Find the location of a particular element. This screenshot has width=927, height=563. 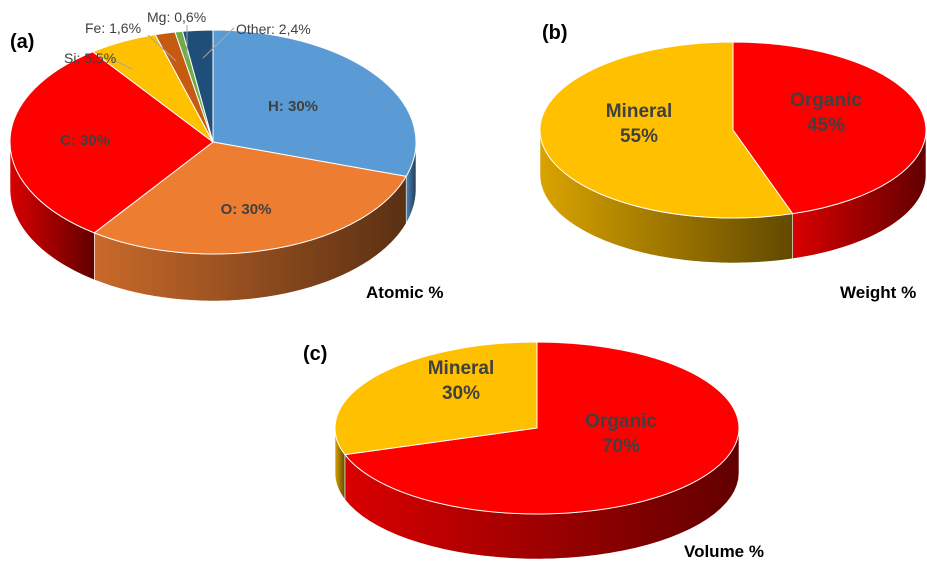

slice-label-outer: Mg: 0,6% is located at coordinates (176, 17).